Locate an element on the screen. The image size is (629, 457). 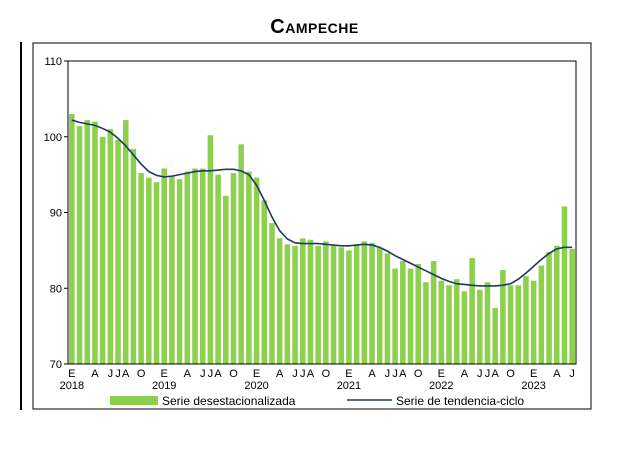
x-year-label: 2023 is located at coordinates (533, 386).